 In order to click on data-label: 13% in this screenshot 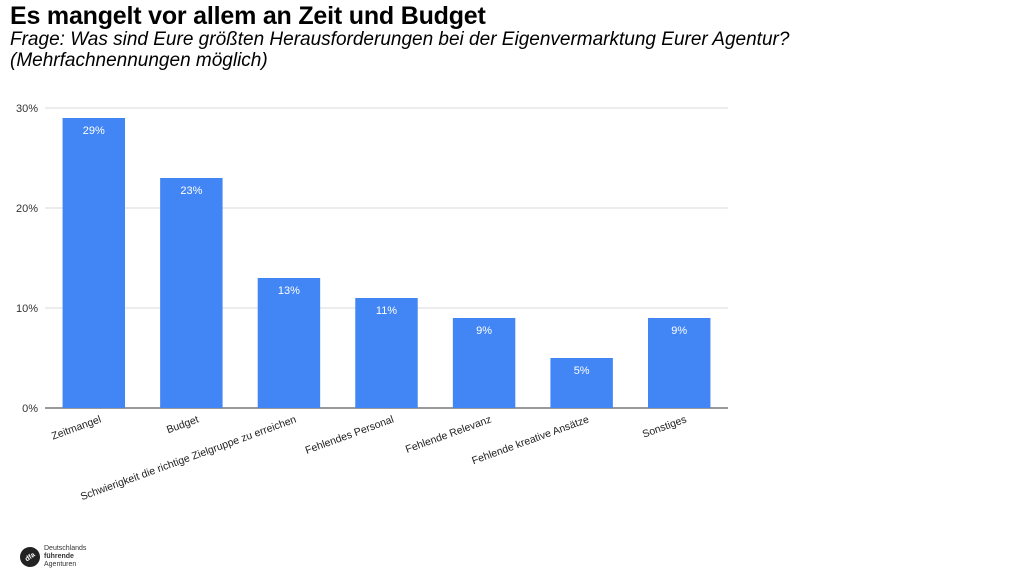, I will do `click(289, 291)`.